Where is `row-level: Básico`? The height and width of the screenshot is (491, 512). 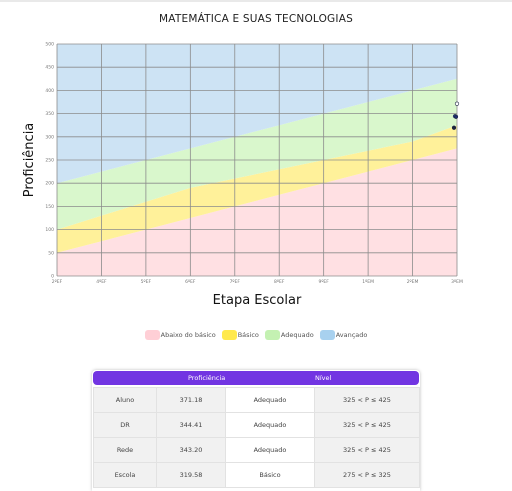 row-level: Básico is located at coordinates (270, 475).